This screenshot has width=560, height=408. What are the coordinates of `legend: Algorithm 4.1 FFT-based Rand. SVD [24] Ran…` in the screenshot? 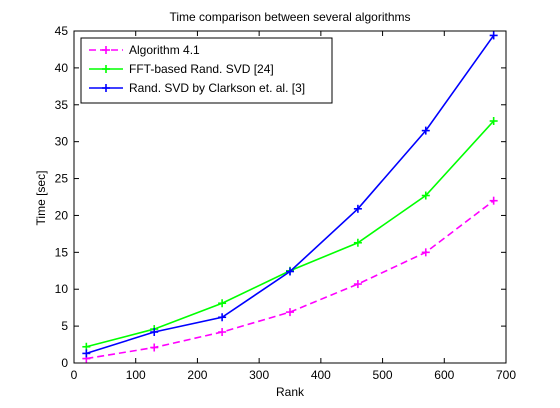 It's located at (206, 70).